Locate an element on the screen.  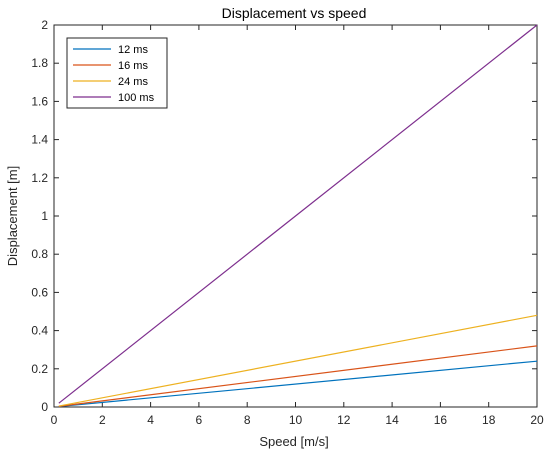
x-tick-label: 6 is located at coordinates (199, 420).